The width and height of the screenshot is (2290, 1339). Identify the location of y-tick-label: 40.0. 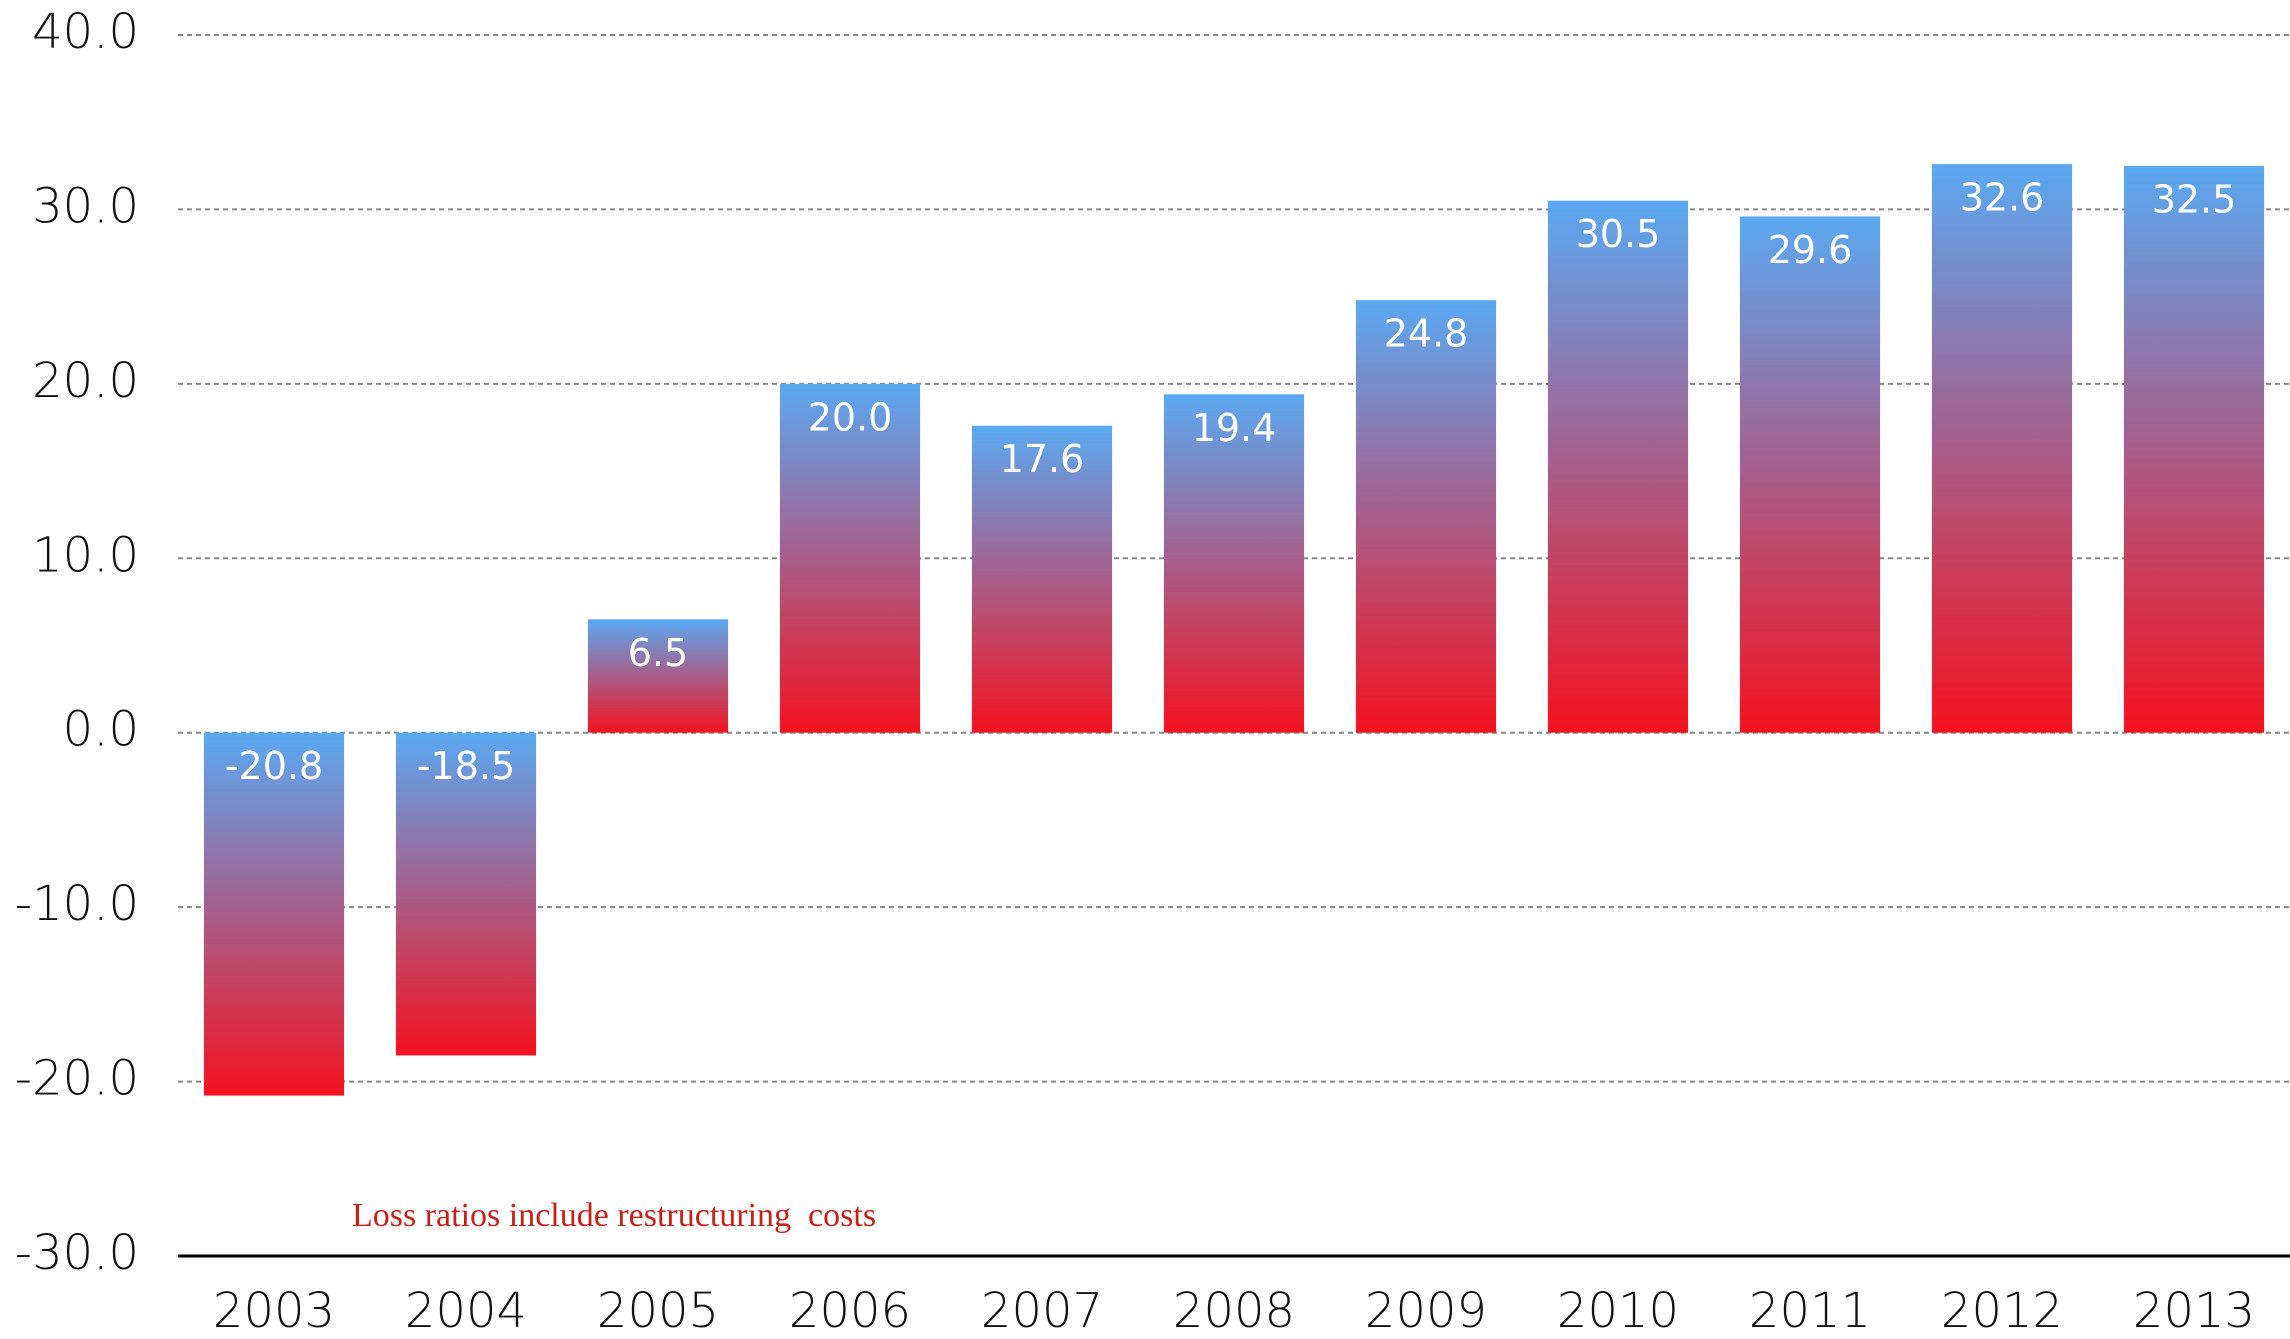
(85, 32).